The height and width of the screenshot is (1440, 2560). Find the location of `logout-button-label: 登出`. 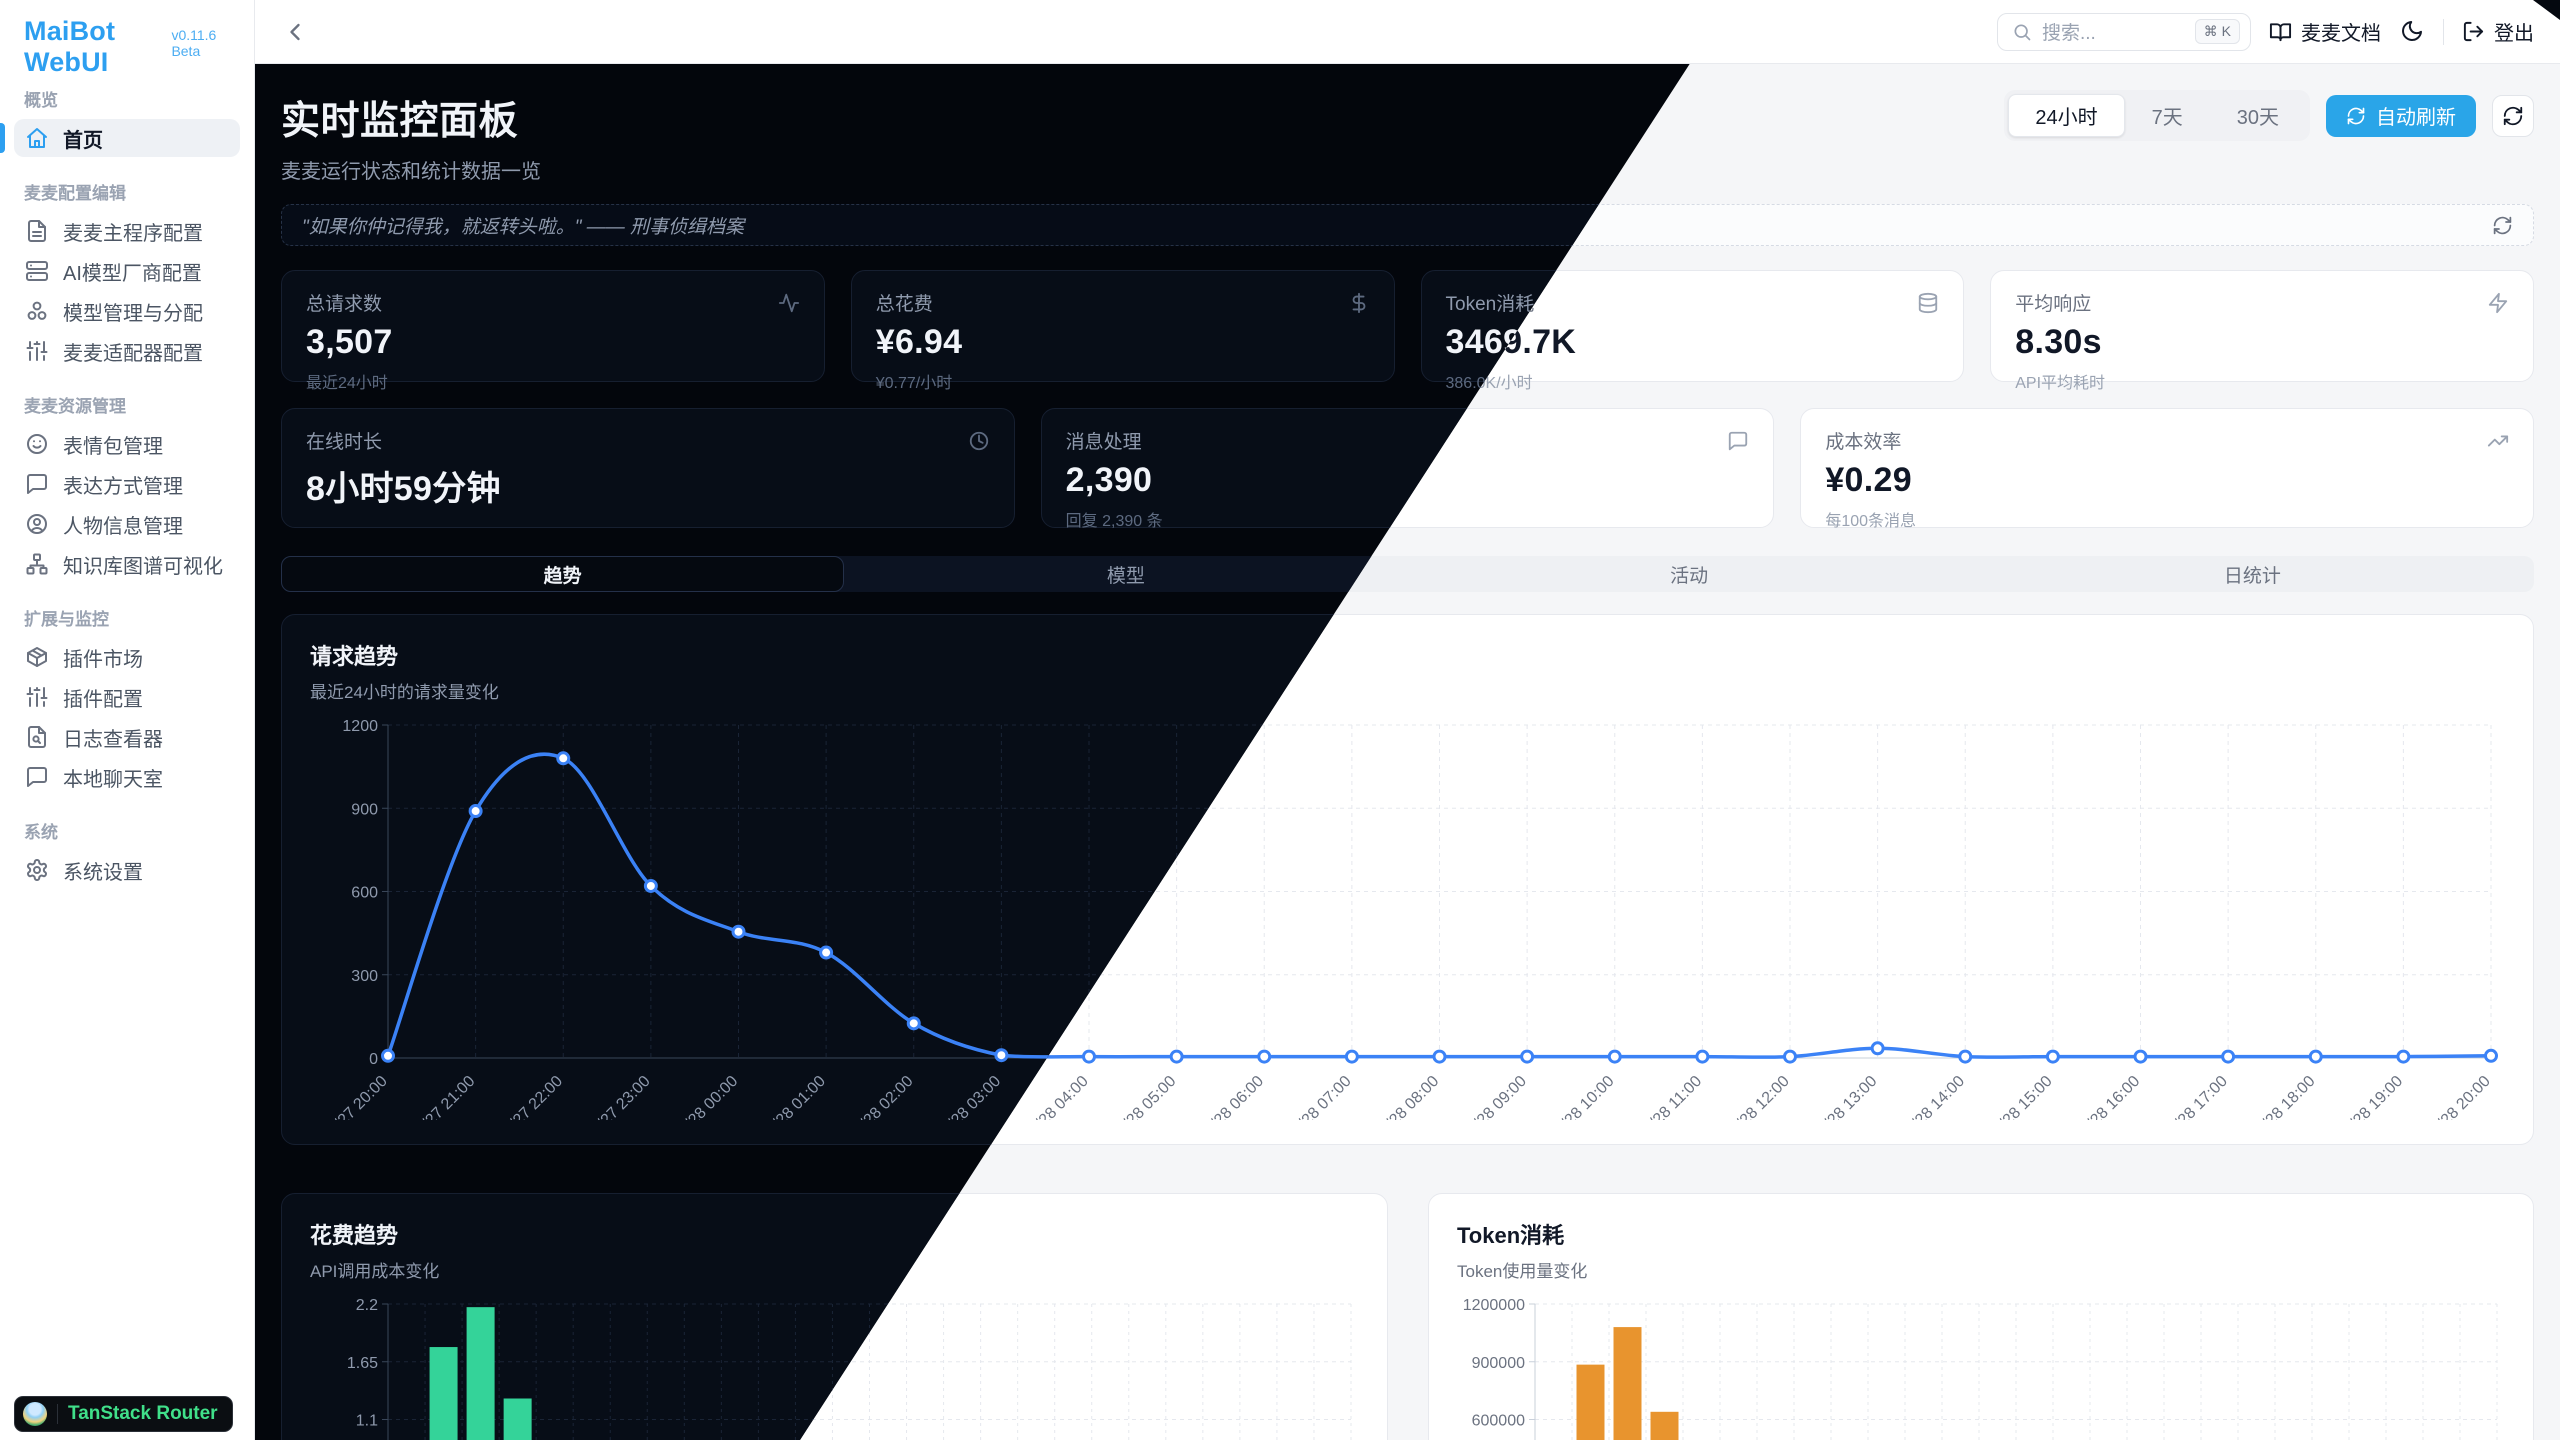

logout-button-label: 登出 is located at coordinates (2514, 34).